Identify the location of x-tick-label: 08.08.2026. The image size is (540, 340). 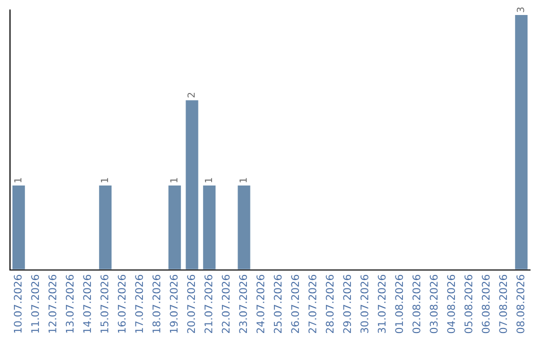
(520, 304).